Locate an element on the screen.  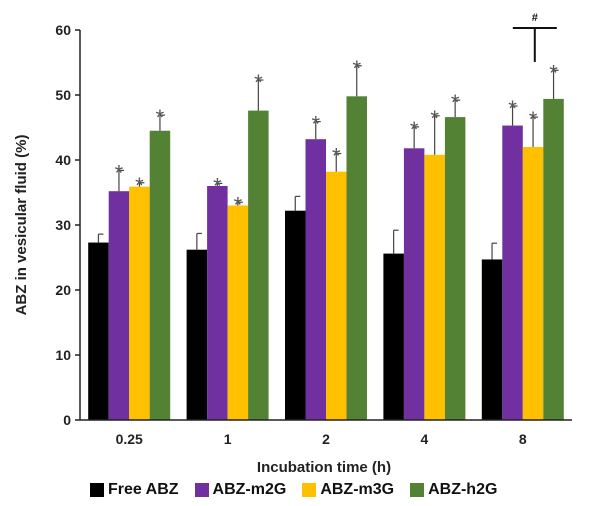
legend-label: ABZ-m2G is located at coordinates (249, 489).